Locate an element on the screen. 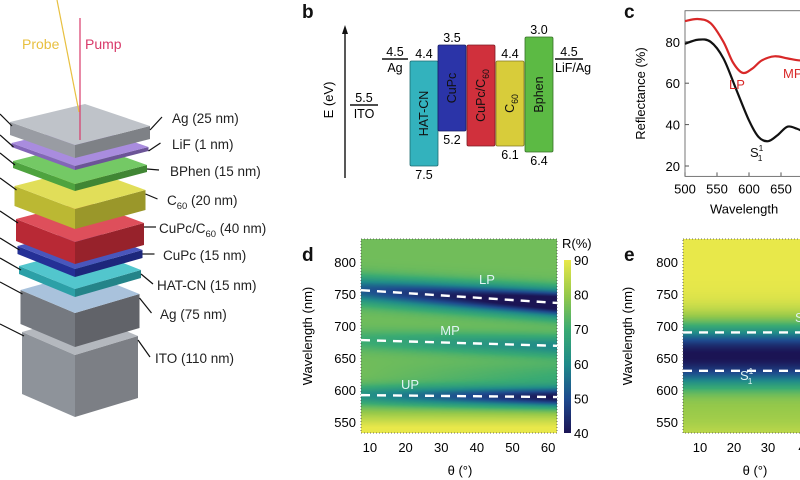  y-axis-label: Reflectance (%) is located at coordinates (640, 93).